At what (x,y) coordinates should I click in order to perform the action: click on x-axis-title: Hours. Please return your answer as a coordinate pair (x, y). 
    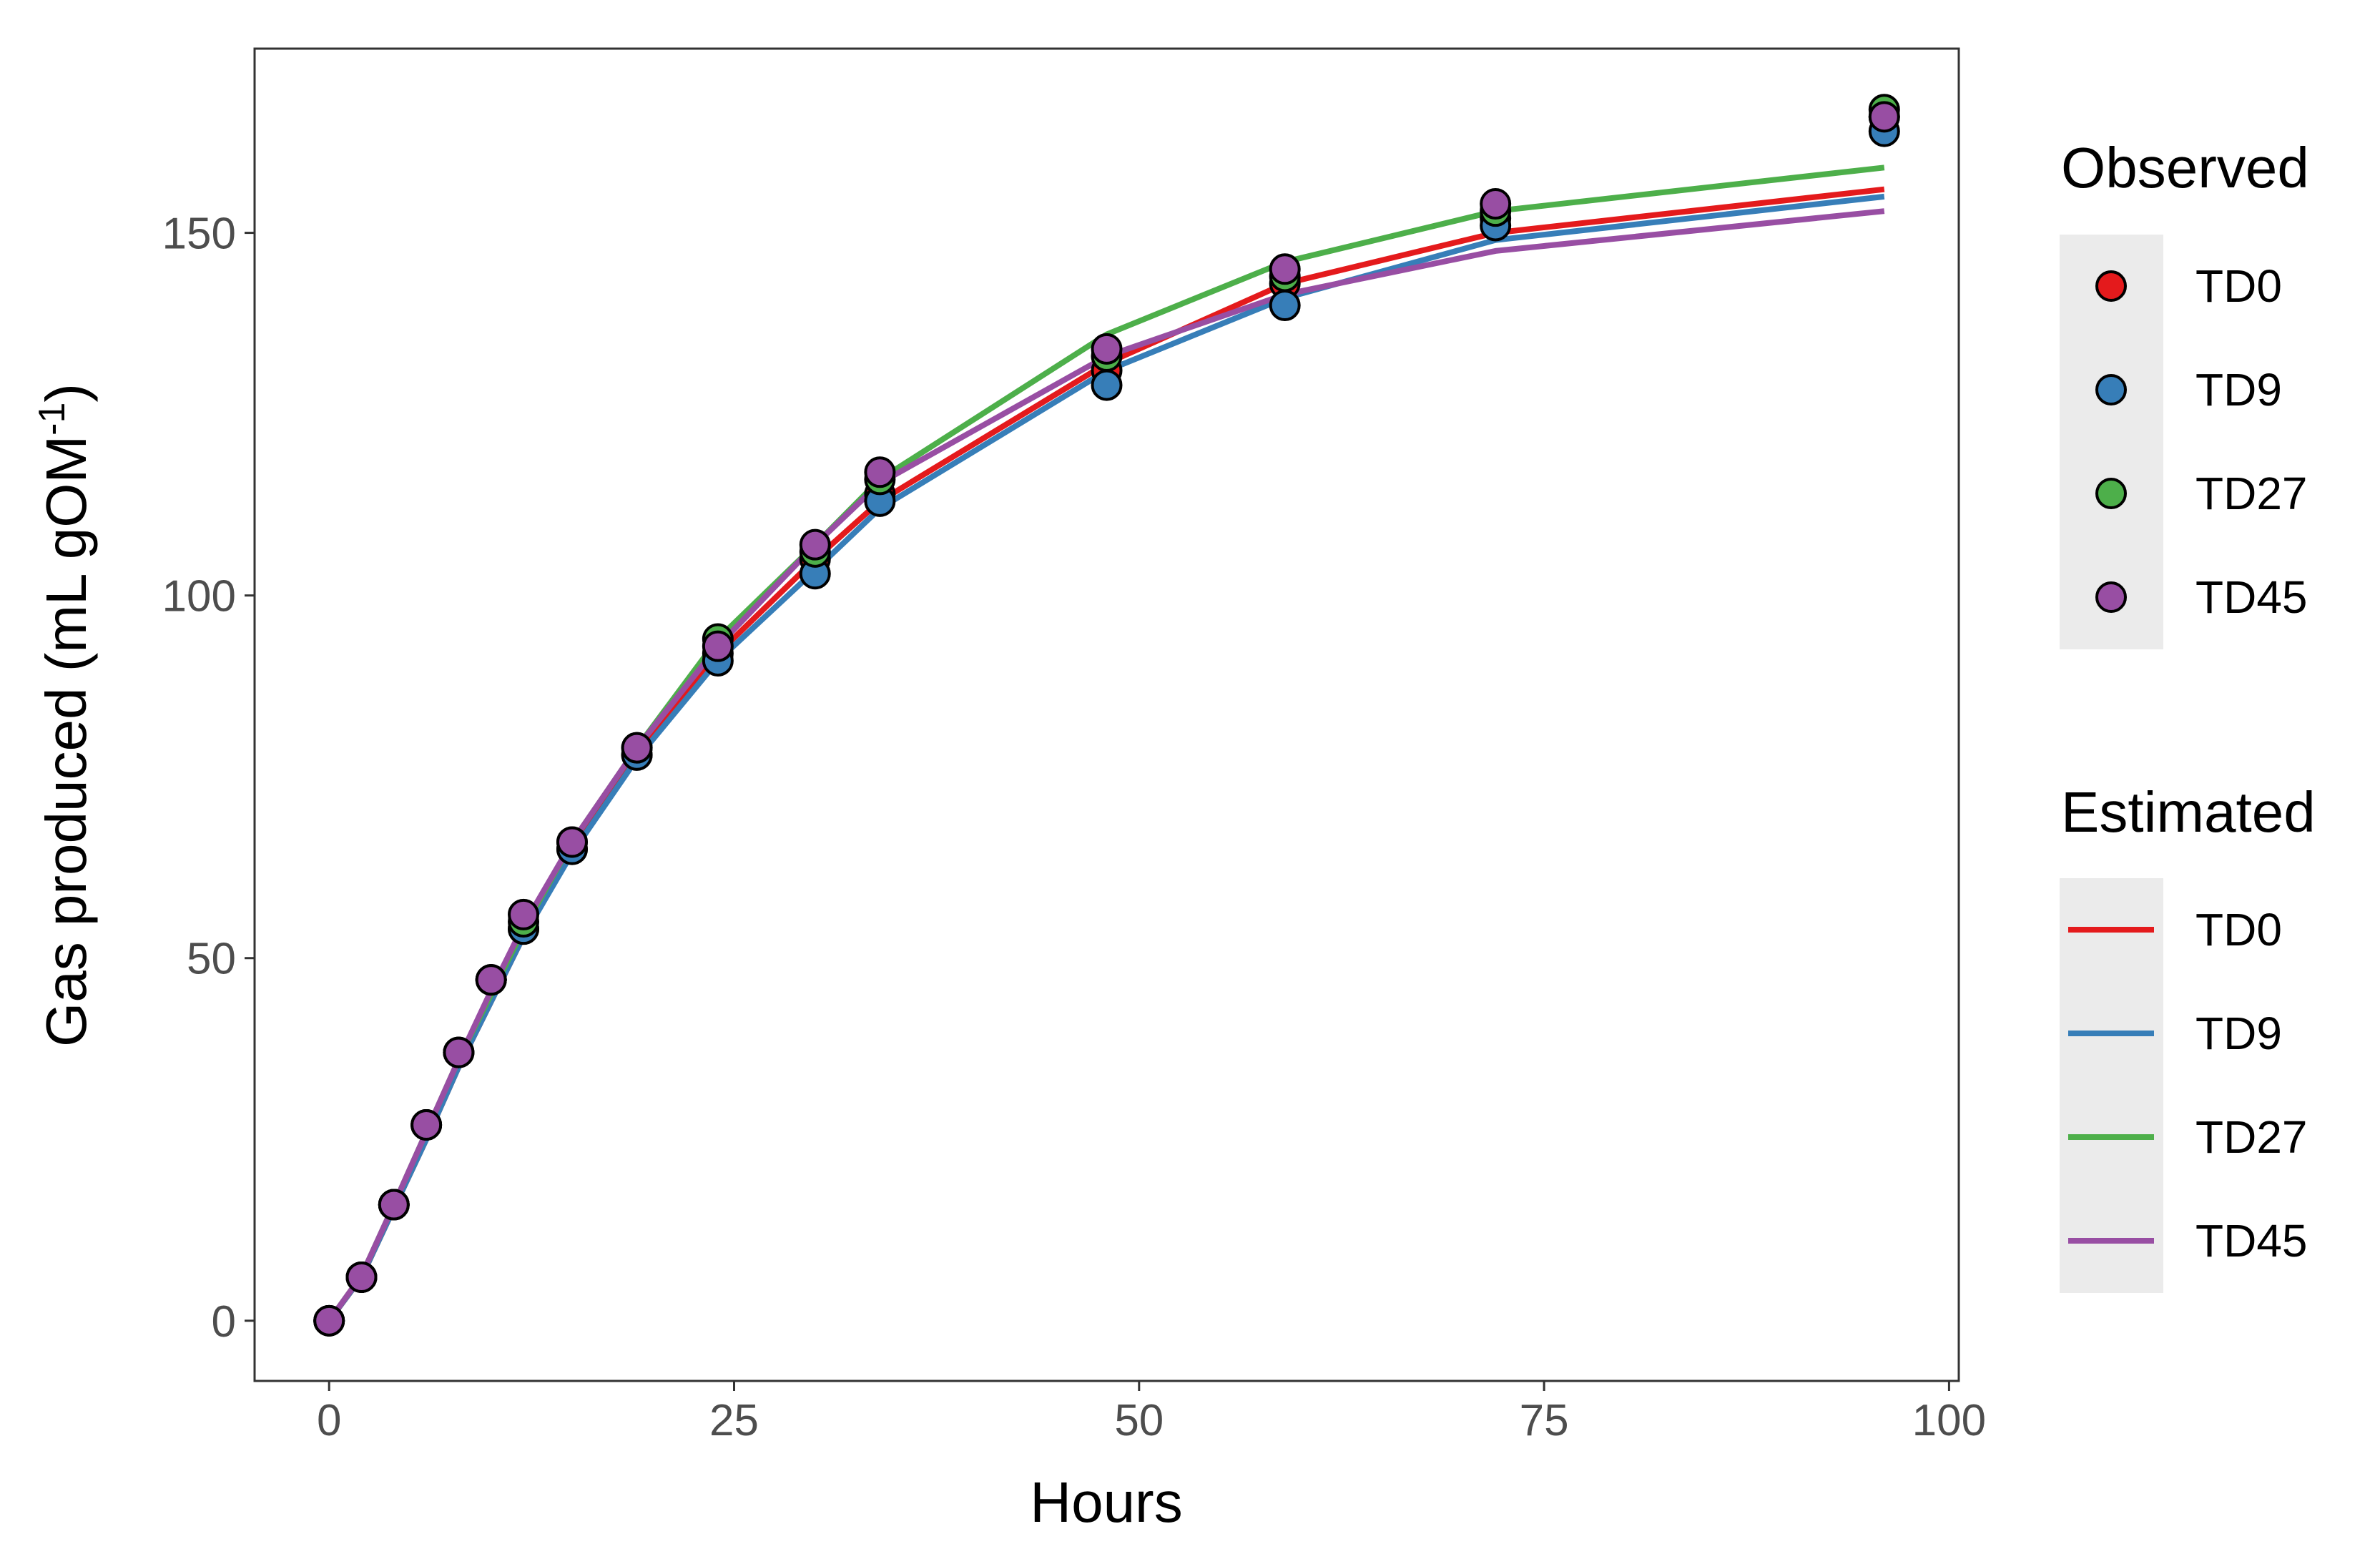
    Looking at the image, I should click on (1106, 1502).